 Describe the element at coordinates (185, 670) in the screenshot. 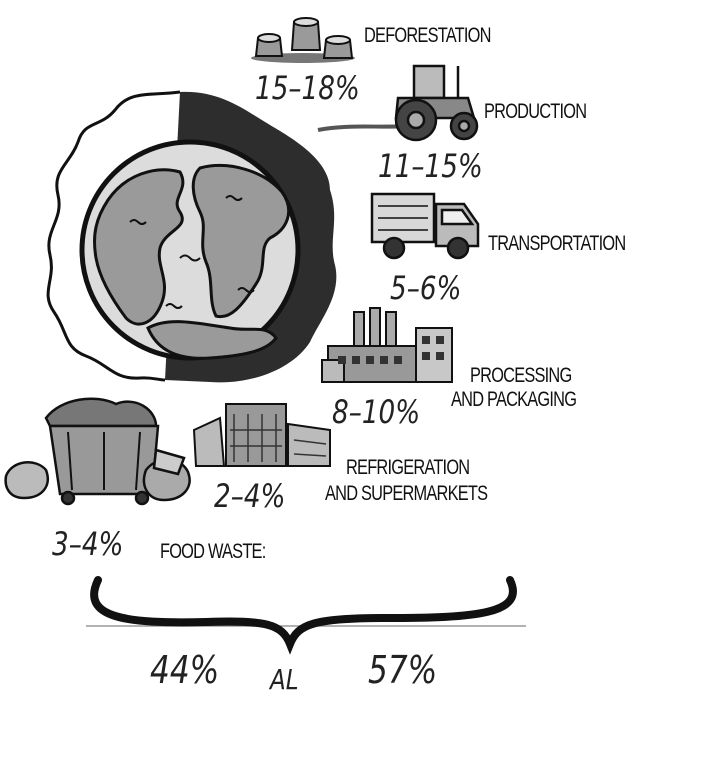

I see `total-low-percent: 44%` at that location.